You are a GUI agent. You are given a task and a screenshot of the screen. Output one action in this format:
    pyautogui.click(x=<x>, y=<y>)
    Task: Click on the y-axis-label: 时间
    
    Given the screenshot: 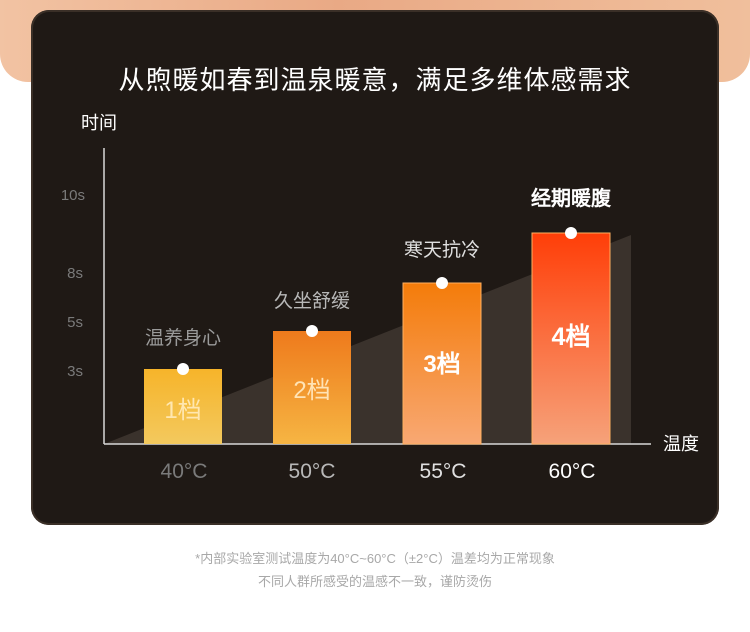 What is the action you would take?
    pyautogui.click(x=99, y=123)
    